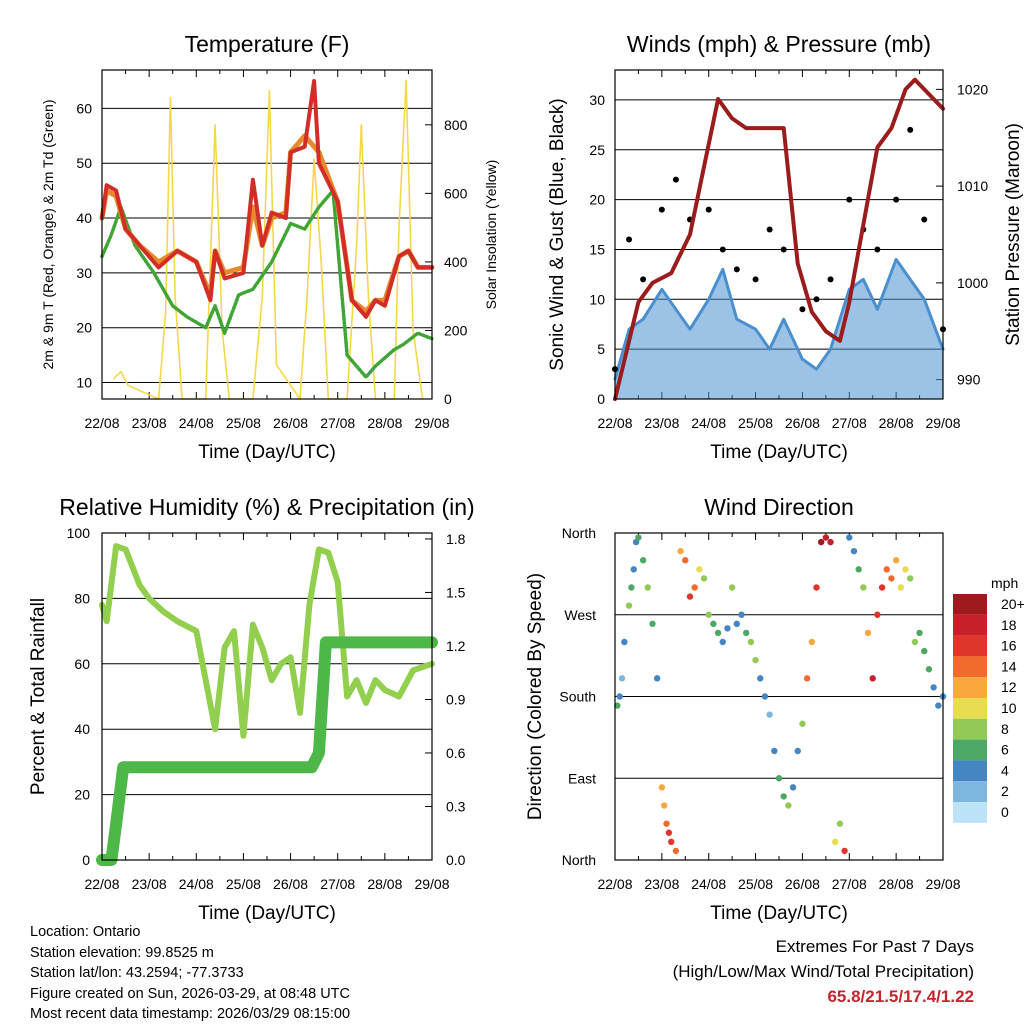 Image resolution: width=1024 pixels, height=1025 pixels. What do you see at coordinates (779, 239) in the screenshot?
I see `series-station-pressure` at bounding box center [779, 239].